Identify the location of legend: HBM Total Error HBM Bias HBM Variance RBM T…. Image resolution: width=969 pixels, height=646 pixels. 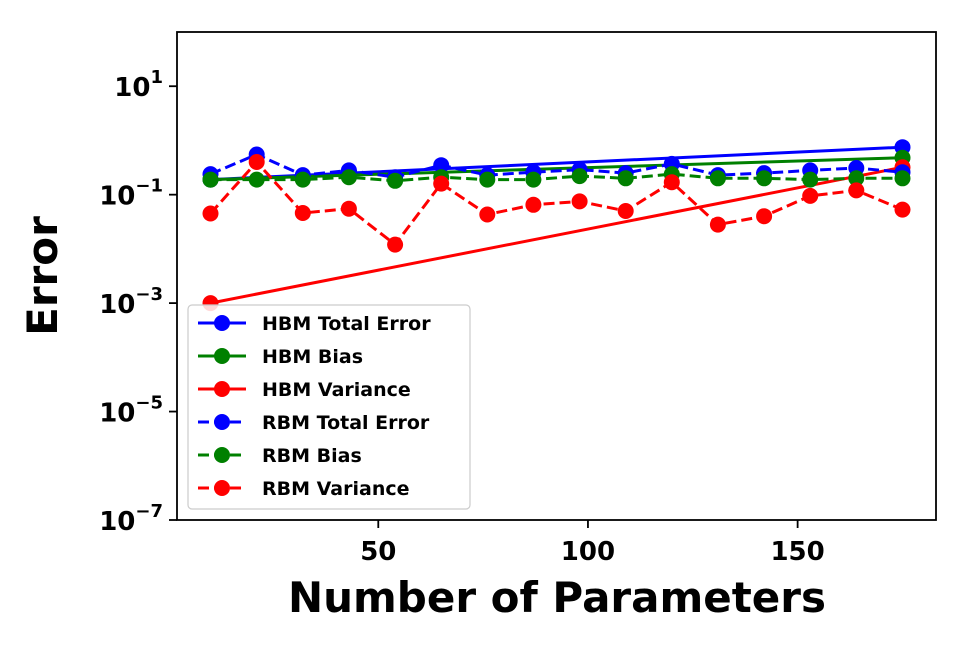
(329, 407).